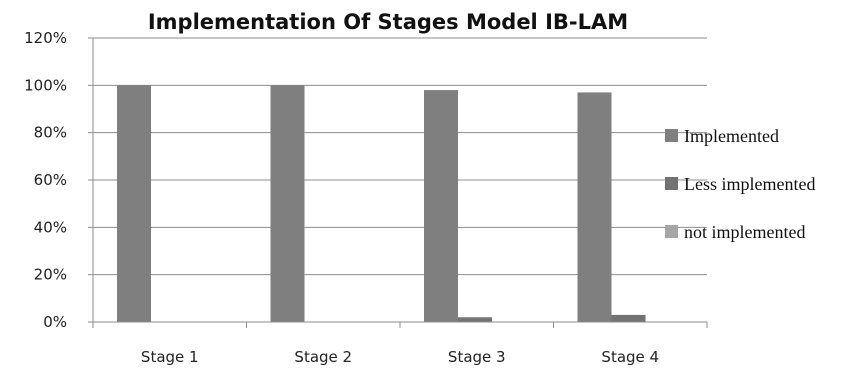 The image size is (862, 372). I want to click on x-tick-label: Stage 3, so click(477, 357).